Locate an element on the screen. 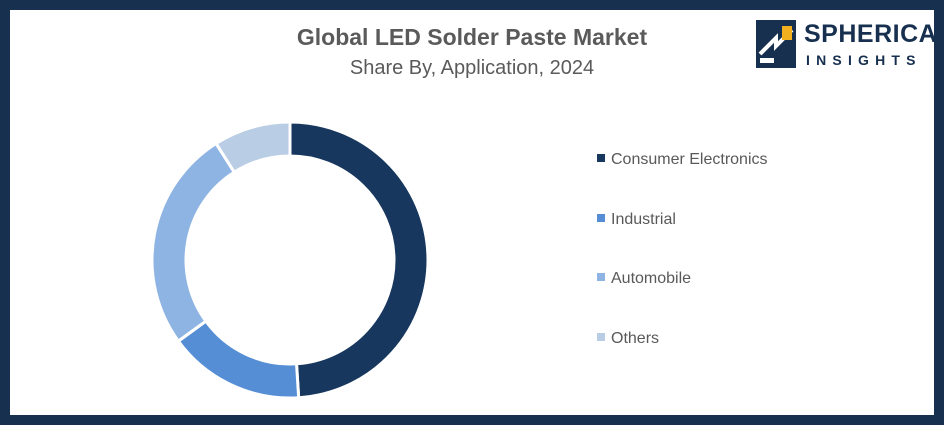  legend-label: Industrial is located at coordinates (643, 219).